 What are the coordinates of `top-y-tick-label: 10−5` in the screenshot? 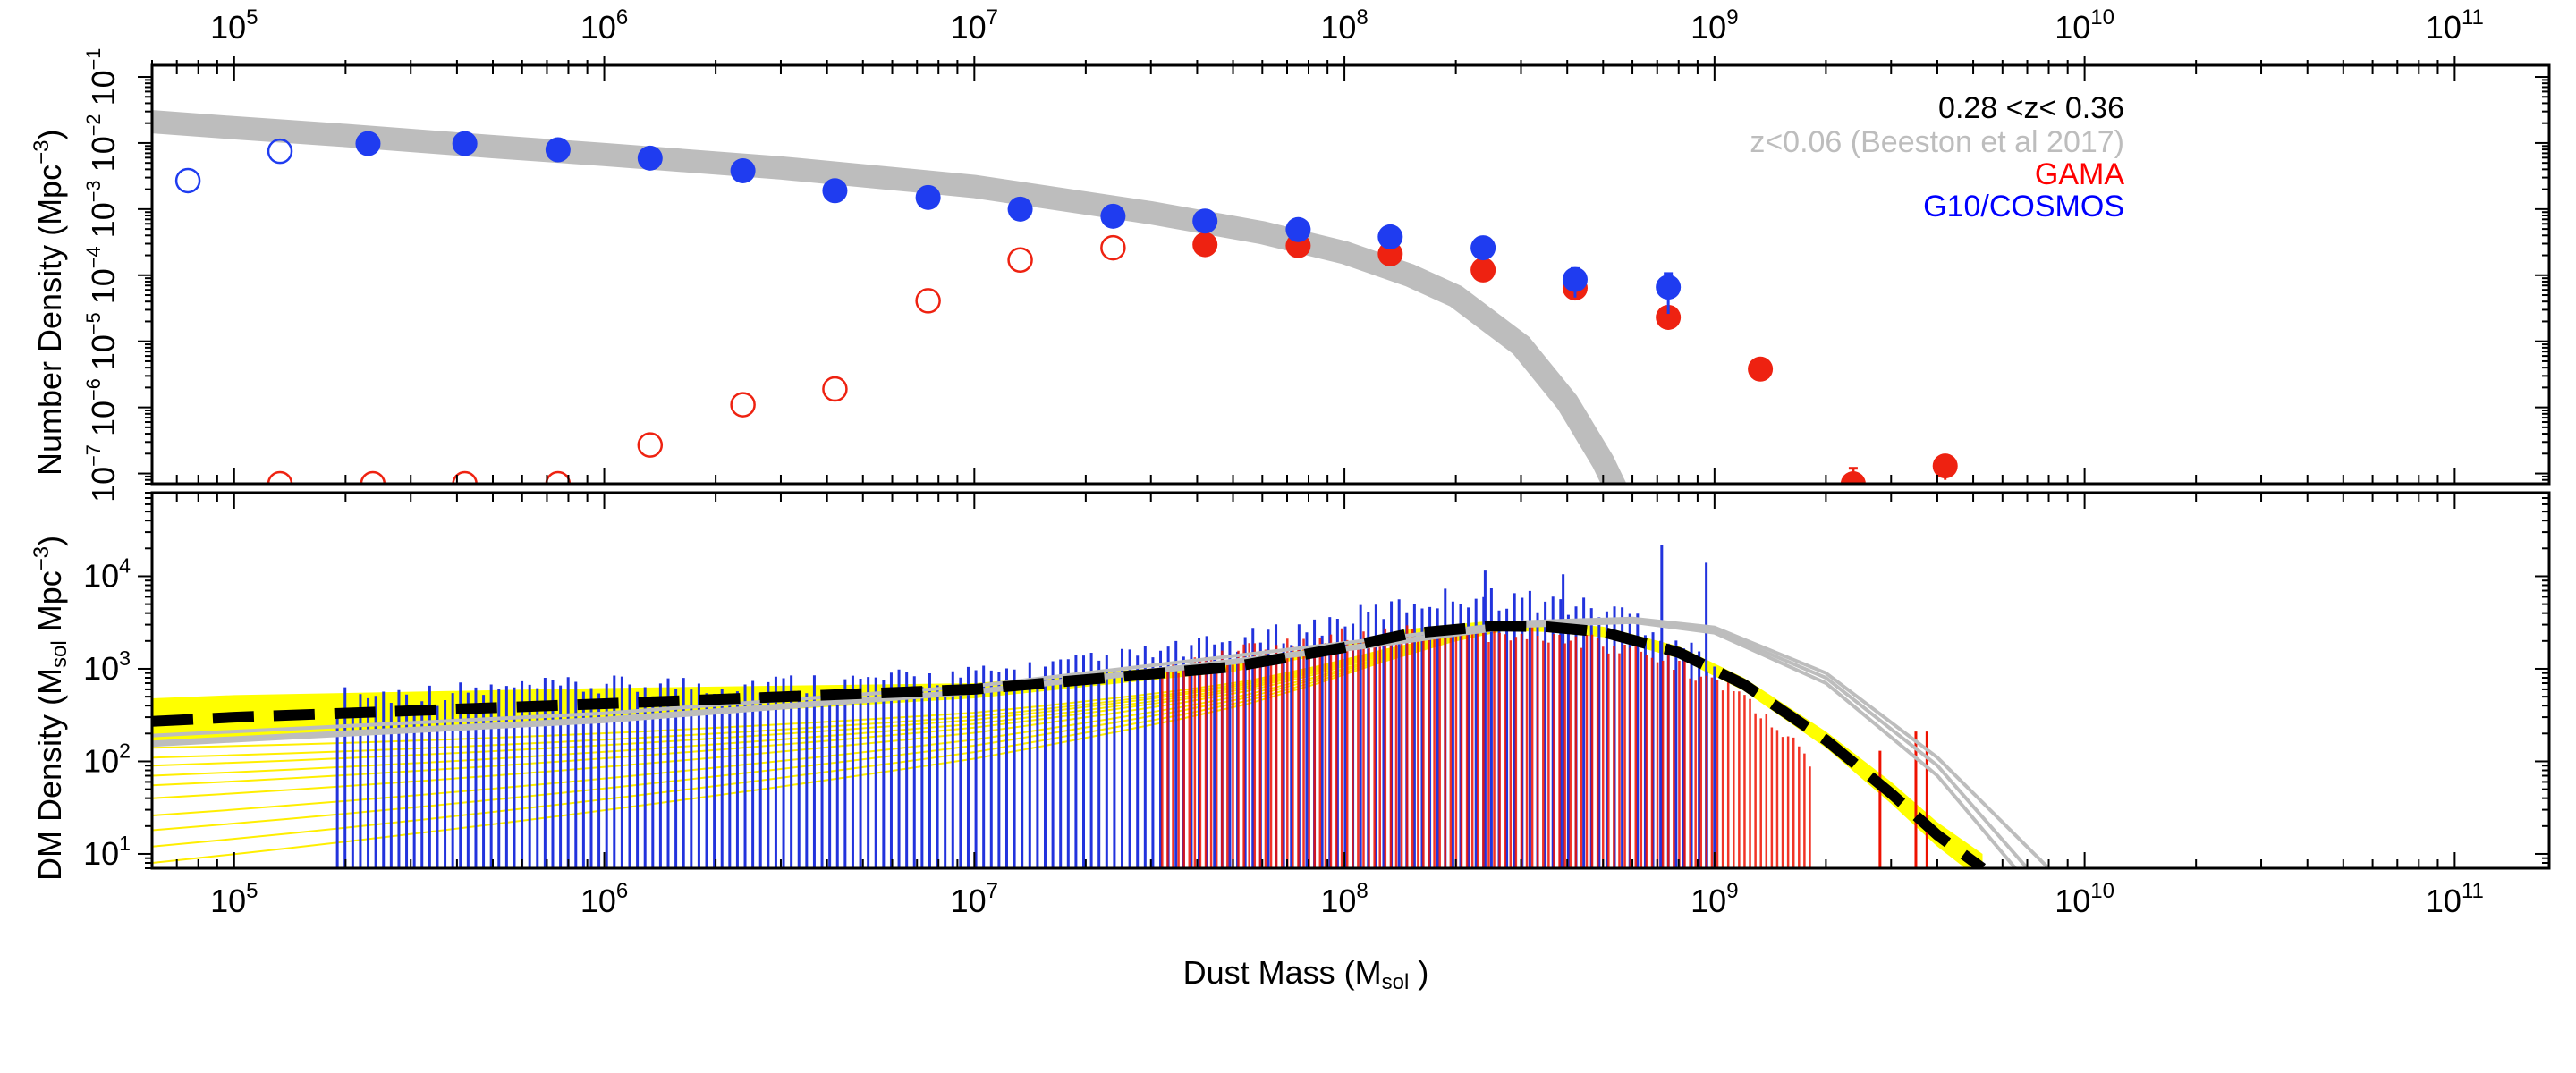 It's located at (102, 341).